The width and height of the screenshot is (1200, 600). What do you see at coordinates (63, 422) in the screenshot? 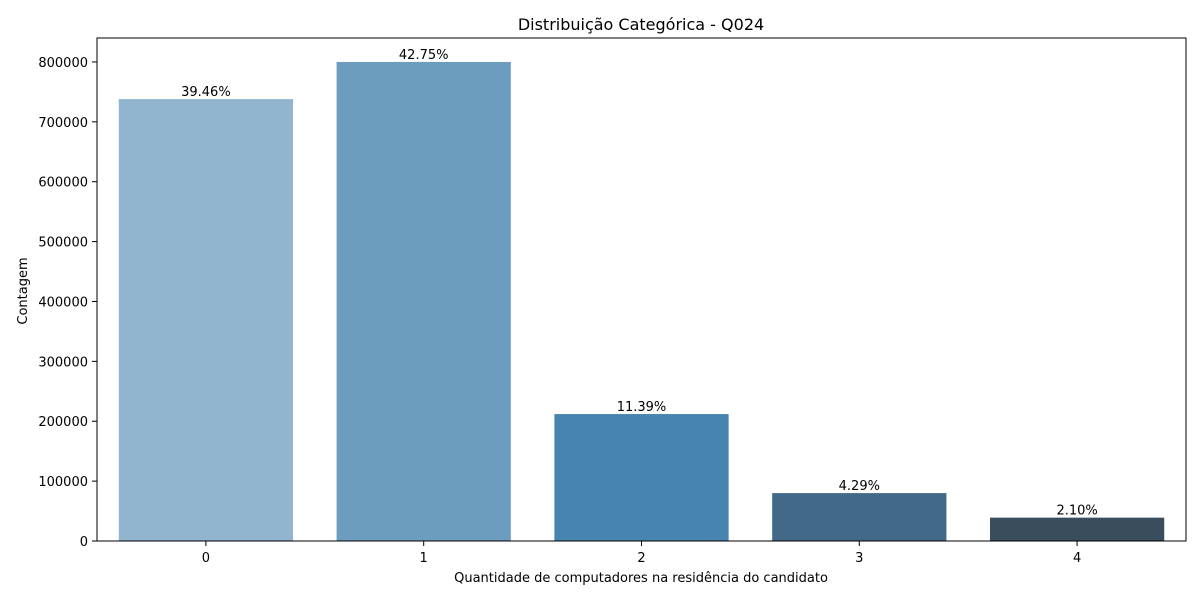
I see `y-tick-label: 200000` at bounding box center [63, 422].